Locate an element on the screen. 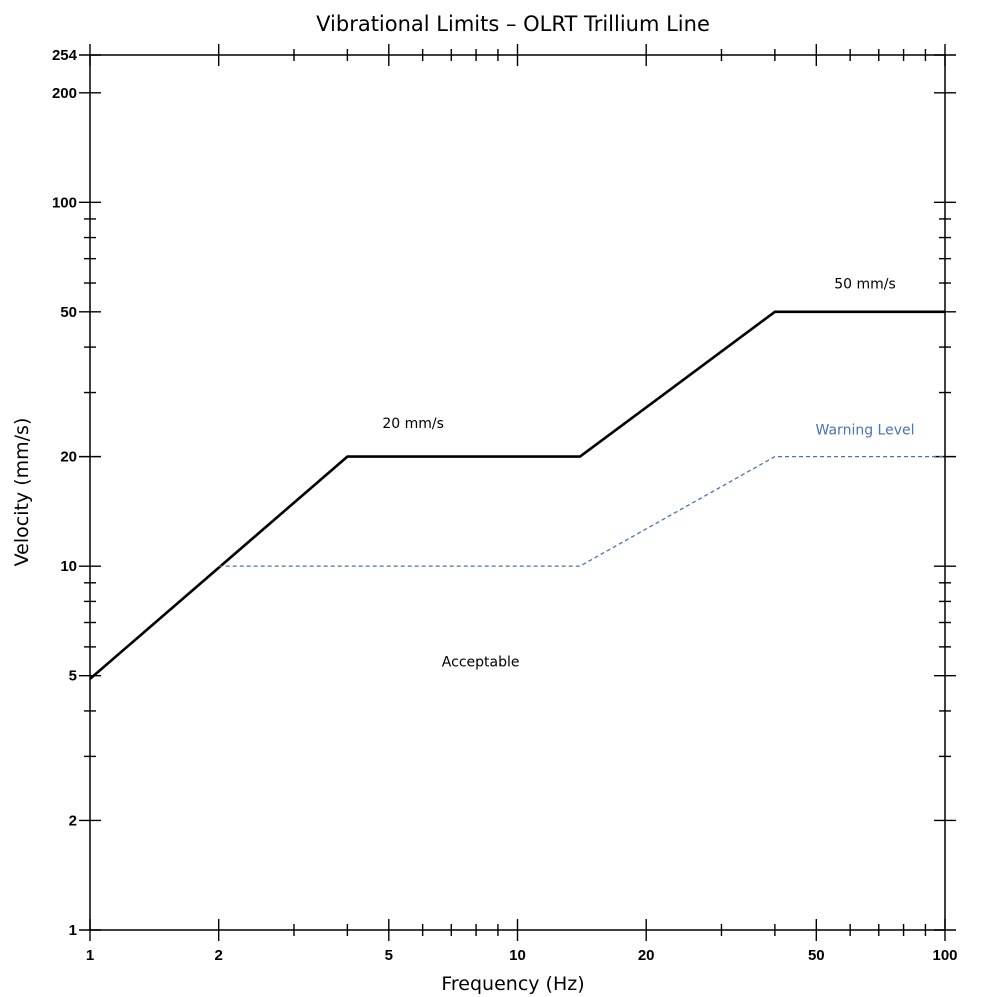 This screenshot has height=997, width=986. y-tick-label: 254 is located at coordinates (65, 55).